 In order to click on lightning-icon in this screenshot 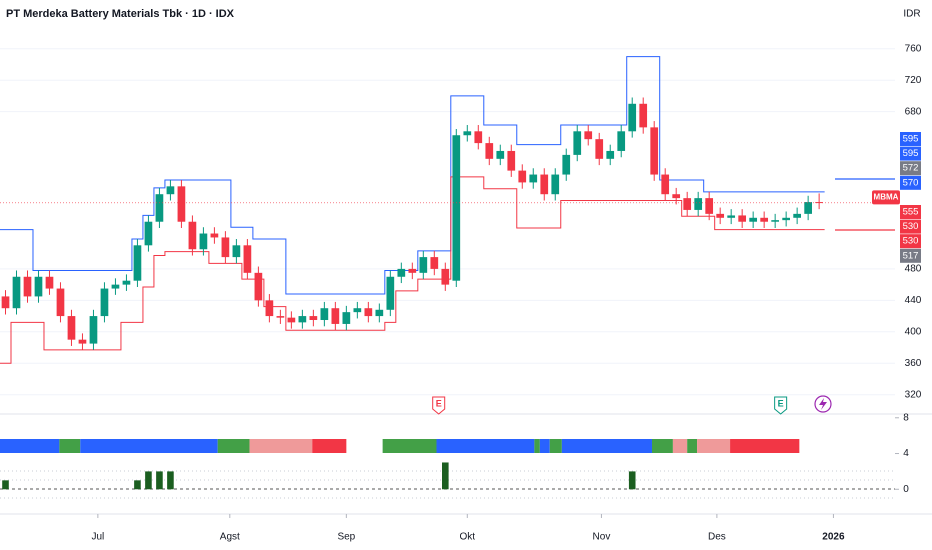, I will do `click(823, 404)`.